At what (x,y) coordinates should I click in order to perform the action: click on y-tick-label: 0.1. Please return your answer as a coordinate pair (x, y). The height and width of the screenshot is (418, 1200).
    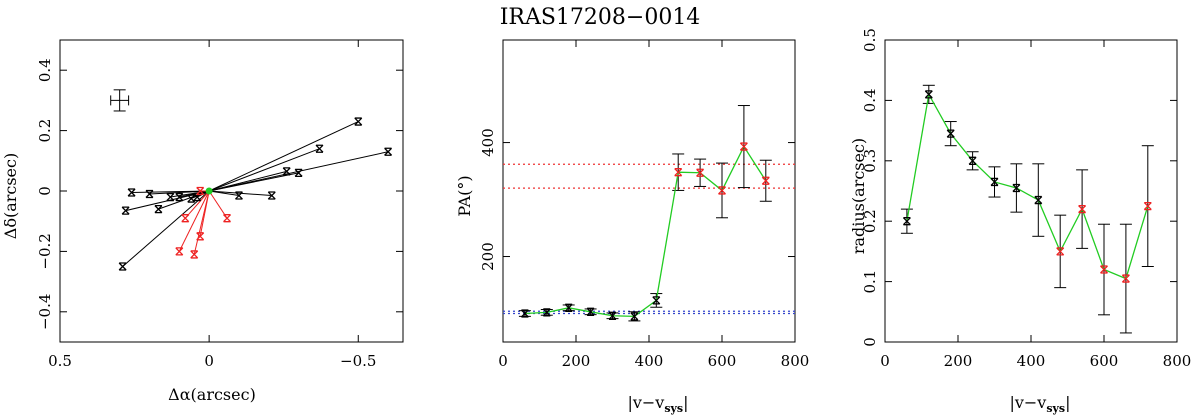
    Looking at the image, I should click on (870, 282).